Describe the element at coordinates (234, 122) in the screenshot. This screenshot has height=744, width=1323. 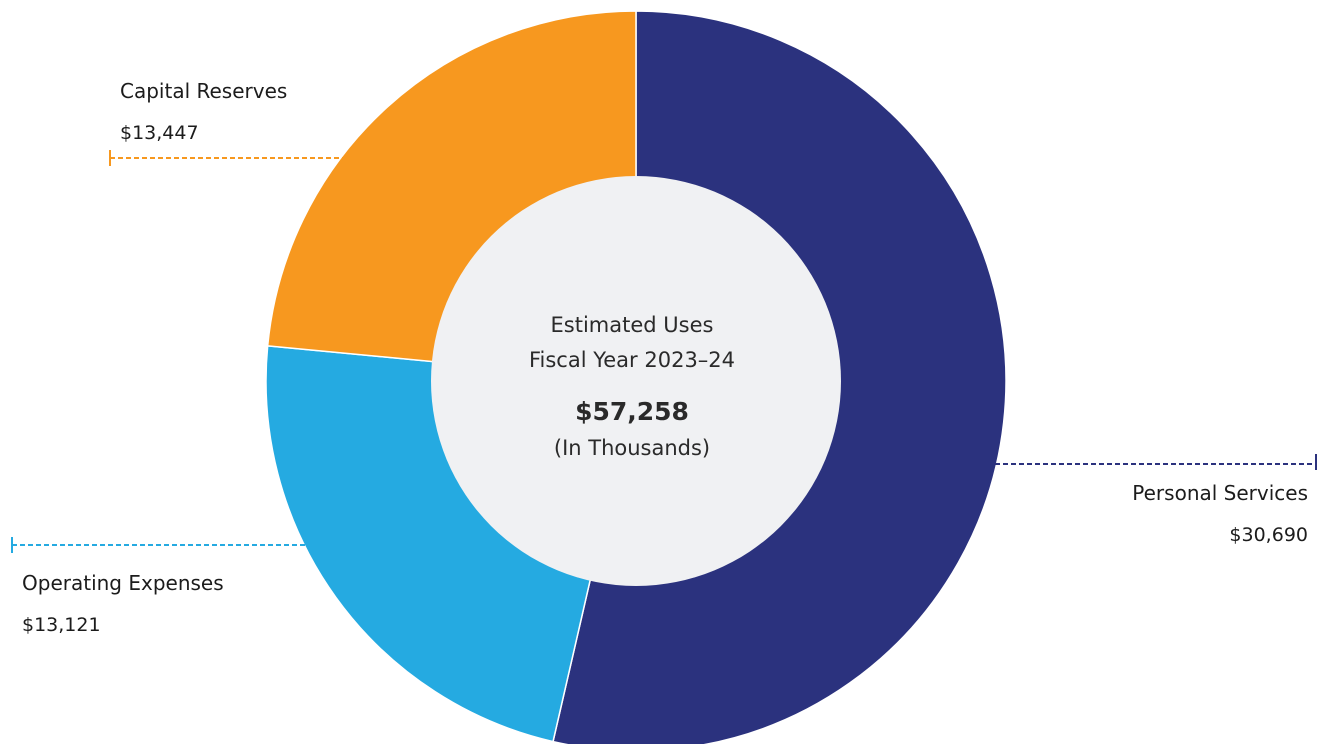
I see `callout-capital-reserves: Capital Reserves $13,447` at that location.